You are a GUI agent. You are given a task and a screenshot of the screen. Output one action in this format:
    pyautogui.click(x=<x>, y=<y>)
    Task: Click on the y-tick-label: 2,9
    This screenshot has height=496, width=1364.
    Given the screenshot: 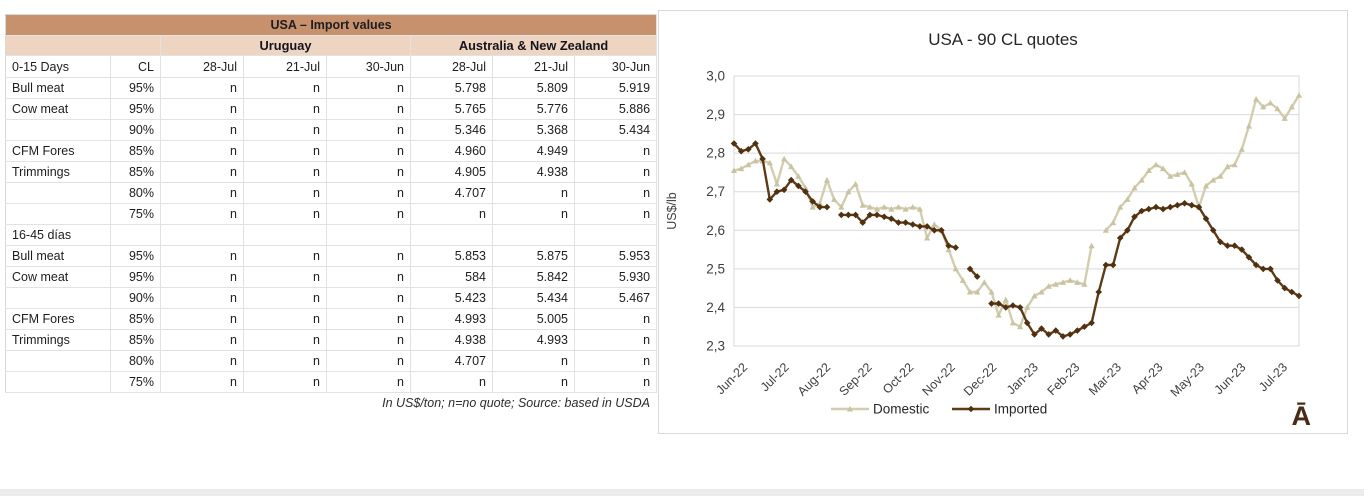 What is the action you would take?
    pyautogui.click(x=715, y=114)
    